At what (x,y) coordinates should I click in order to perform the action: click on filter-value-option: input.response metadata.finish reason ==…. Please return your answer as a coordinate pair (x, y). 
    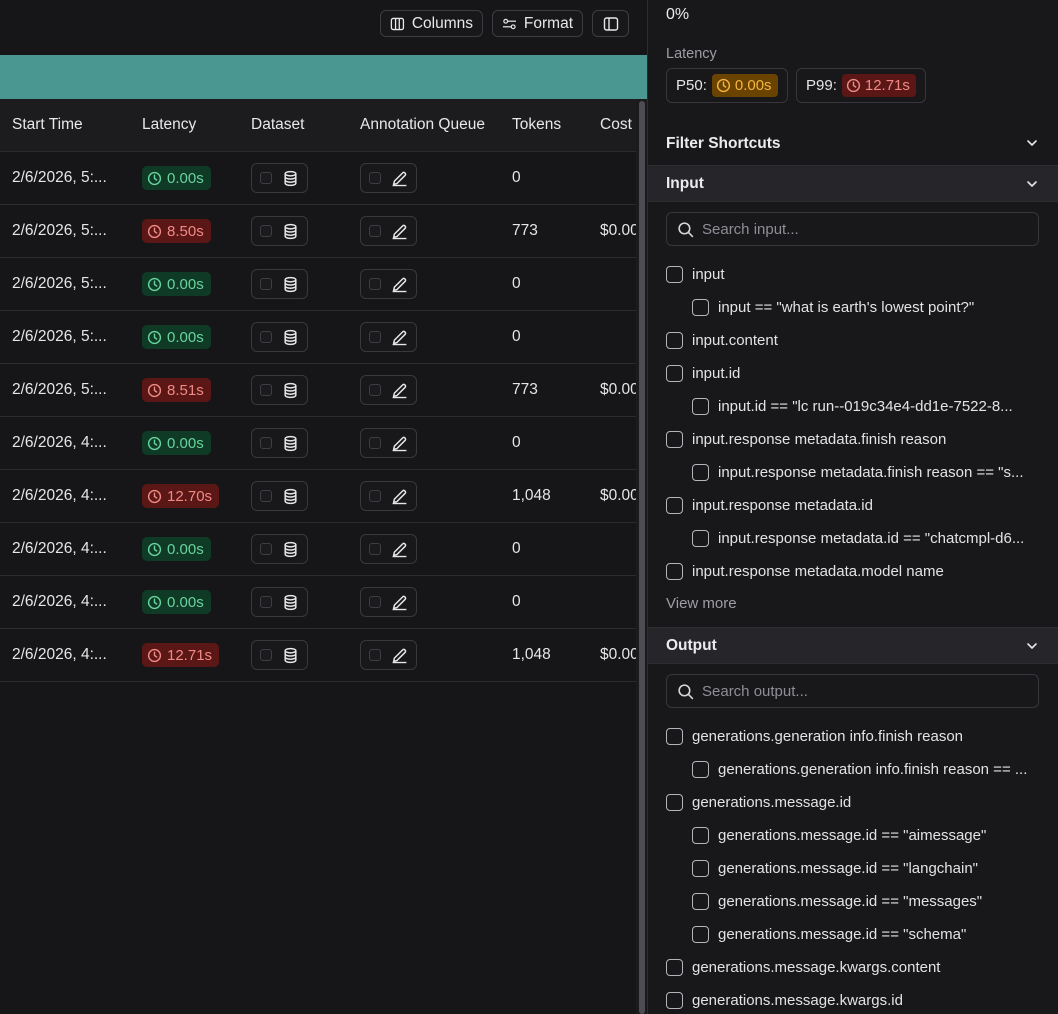
    Looking at the image, I should click on (858, 472).